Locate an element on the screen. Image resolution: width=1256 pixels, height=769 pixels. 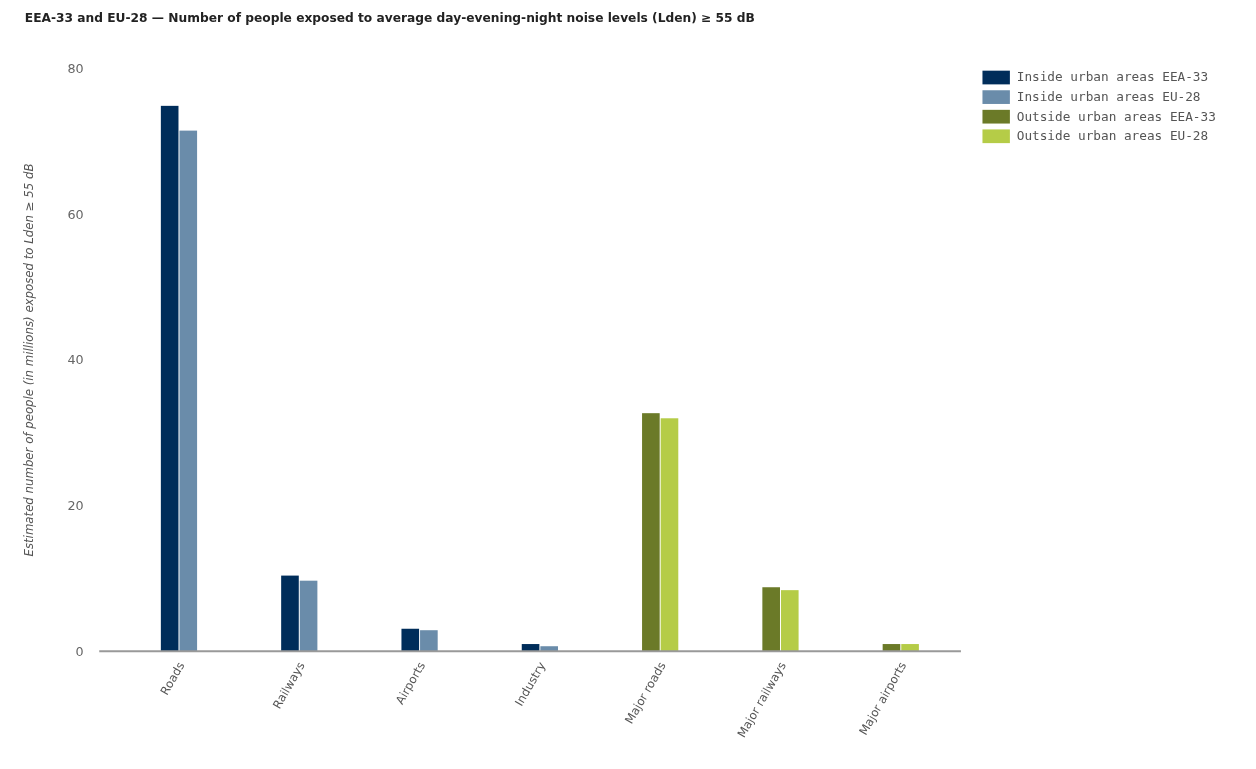
legend-label: Inside urban areas EEA-33 is located at coordinates (1112, 77).